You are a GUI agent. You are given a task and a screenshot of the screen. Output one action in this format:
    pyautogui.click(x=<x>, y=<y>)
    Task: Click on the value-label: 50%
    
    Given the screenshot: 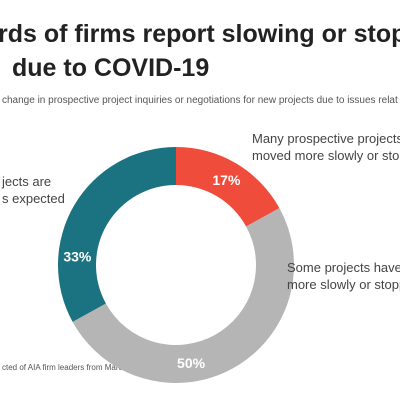 What is the action you would take?
    pyautogui.click(x=191, y=363)
    